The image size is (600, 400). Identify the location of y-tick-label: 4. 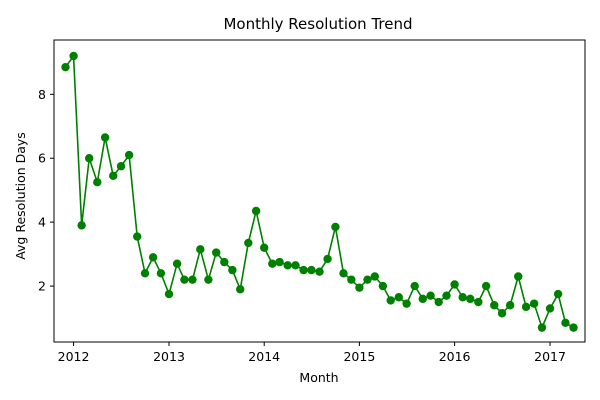
(42, 222).